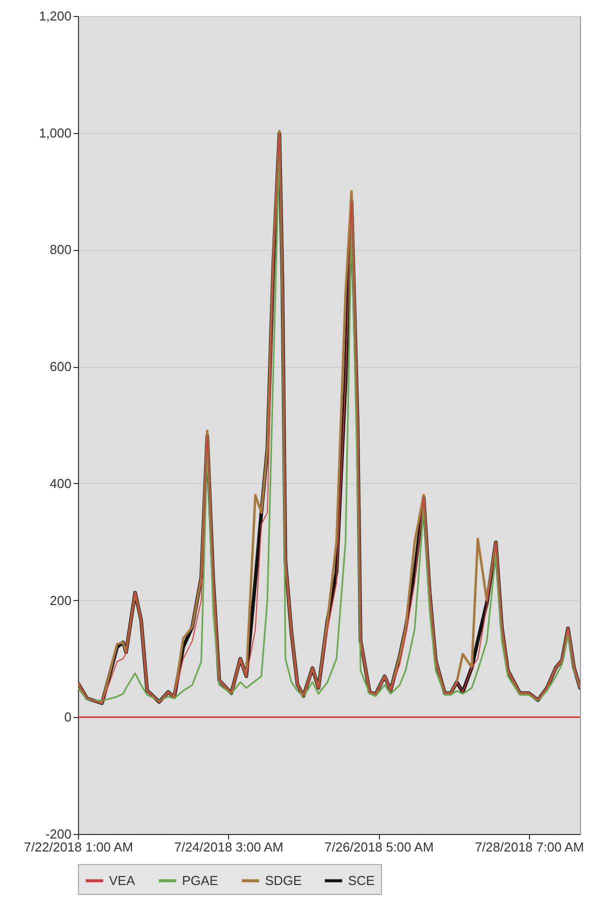  What do you see at coordinates (229, 847) in the screenshot?
I see `x-tick-label: 7/24/2018 3:00 AM` at bounding box center [229, 847].